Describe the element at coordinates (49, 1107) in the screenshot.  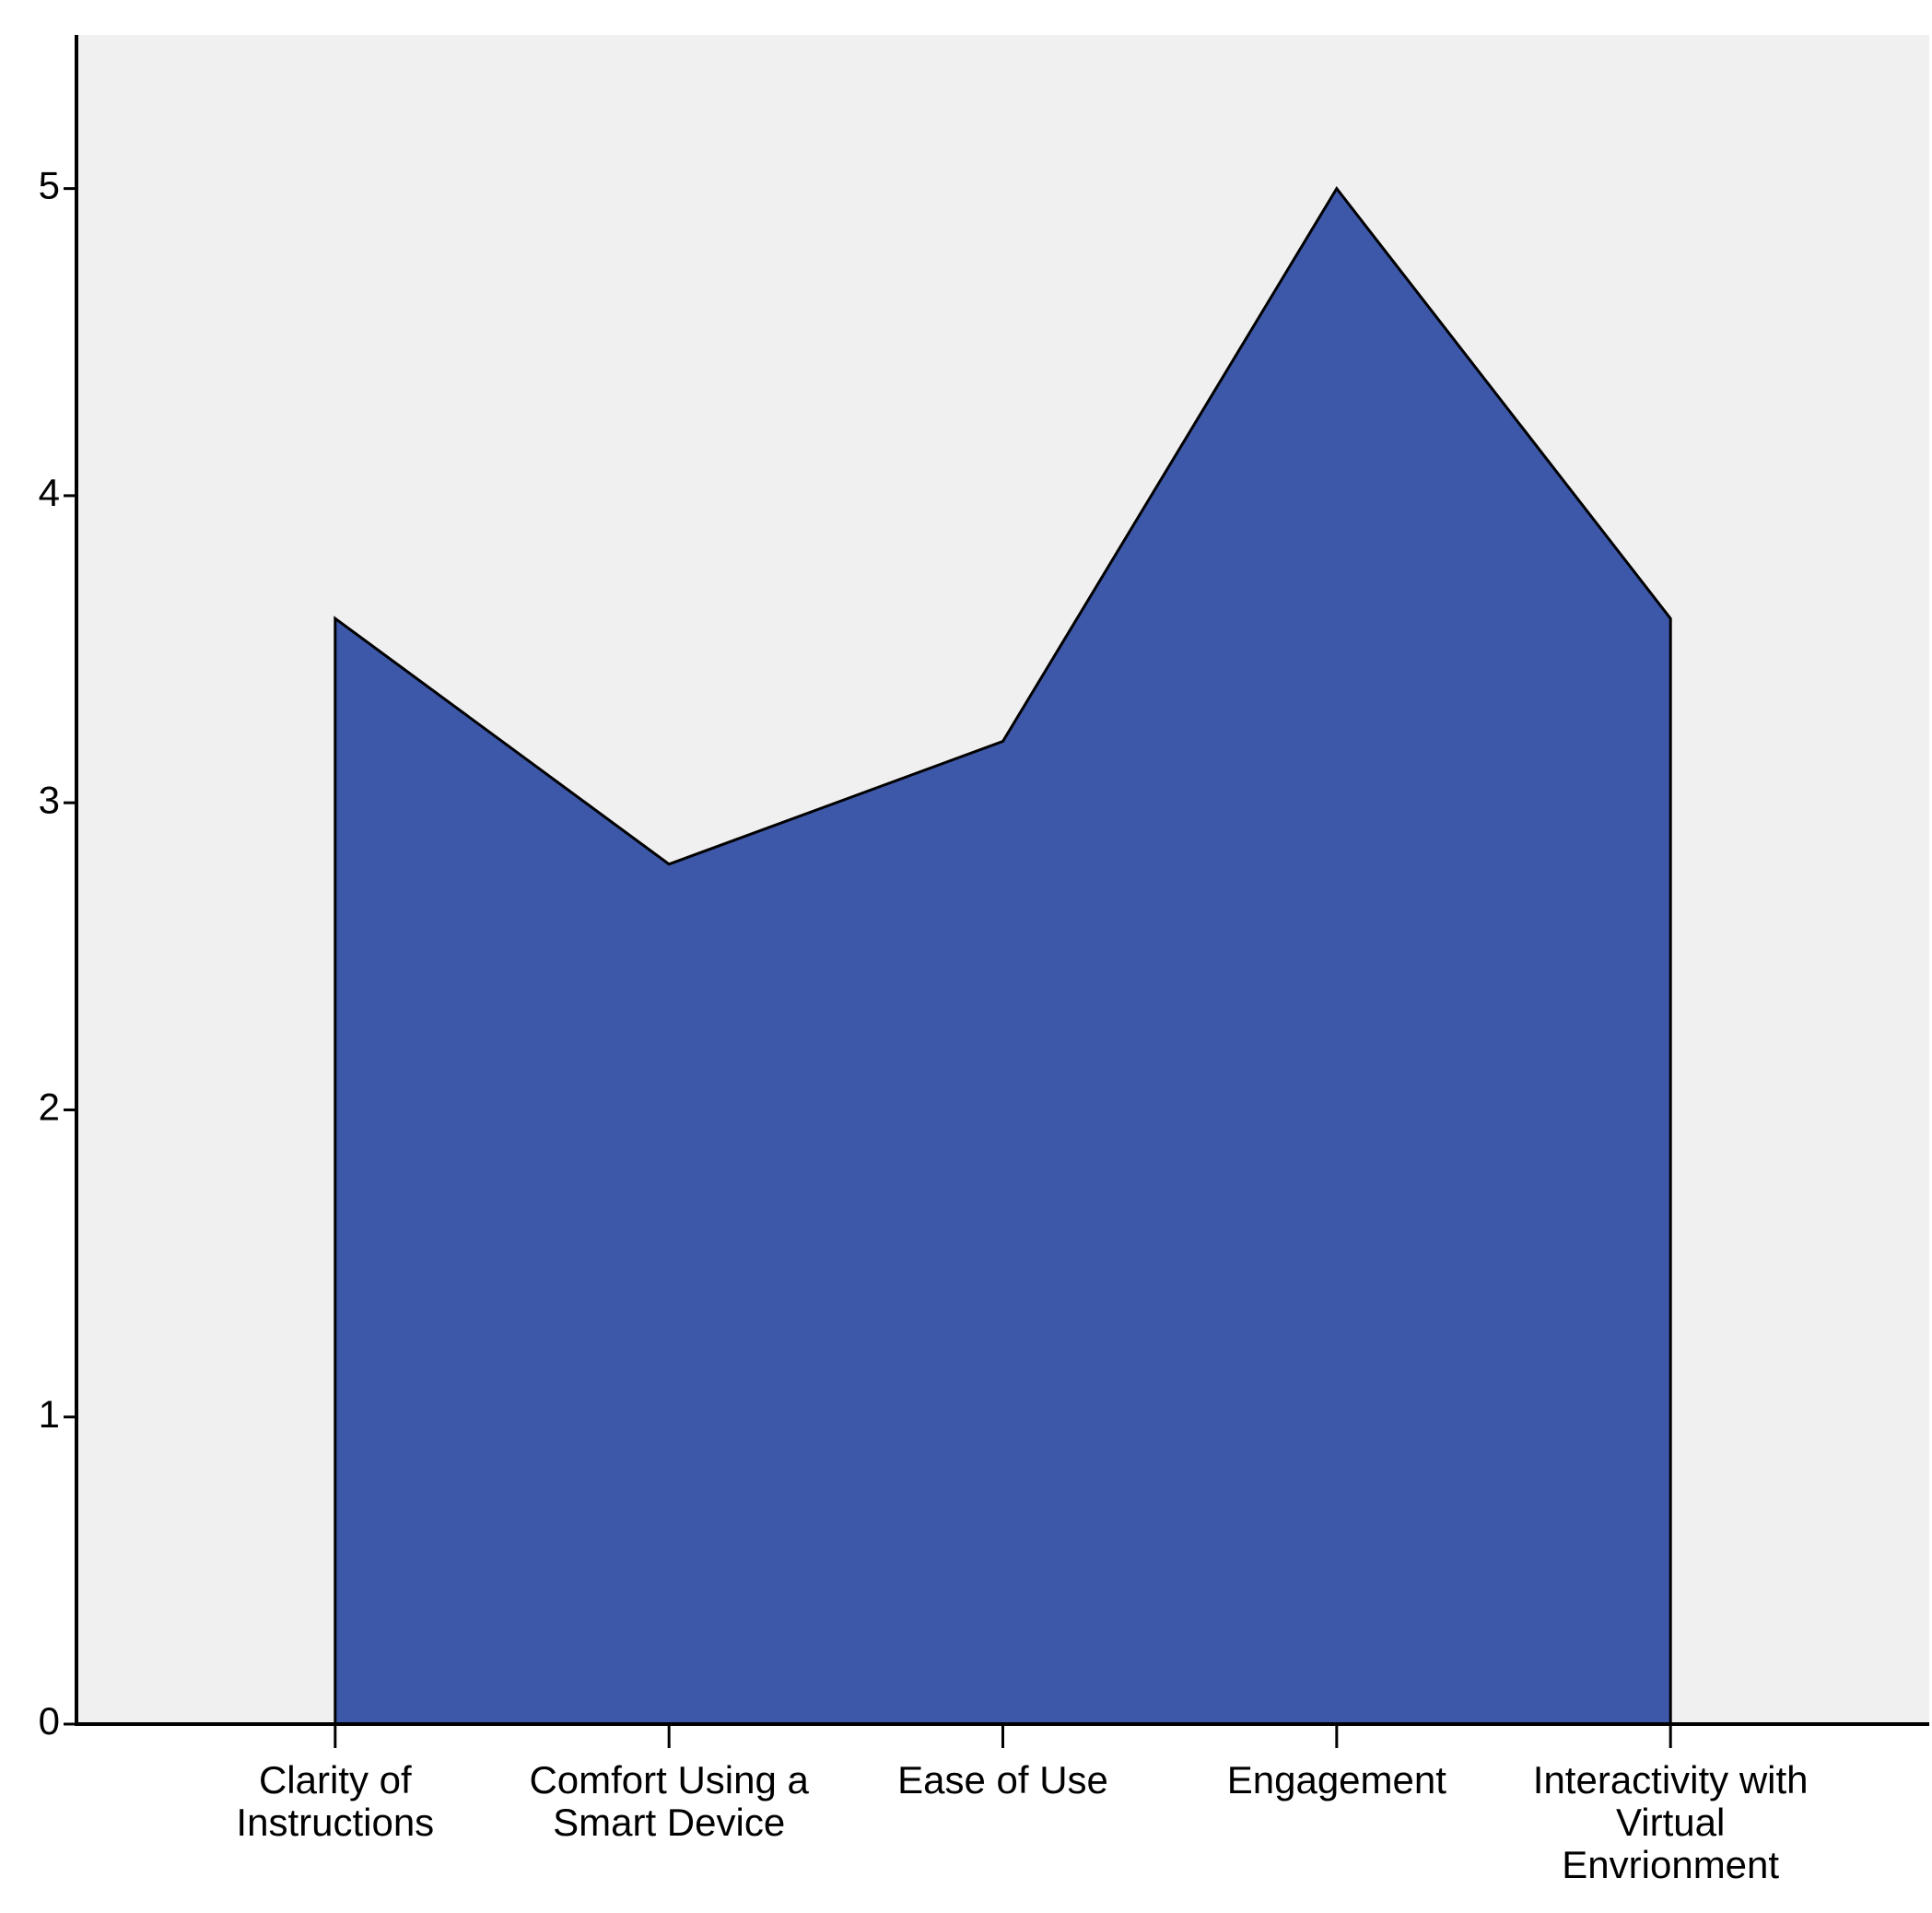
I see `y-tick-label: 2` at that location.